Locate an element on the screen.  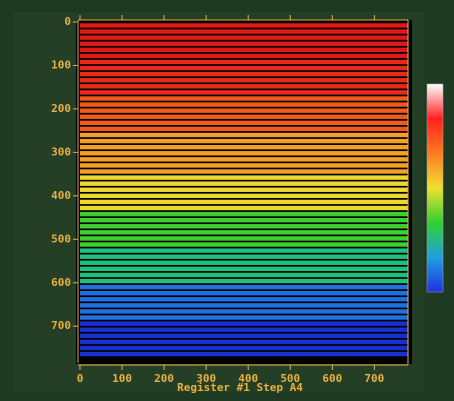
x-tick-label: 0 is located at coordinates (80, 378).